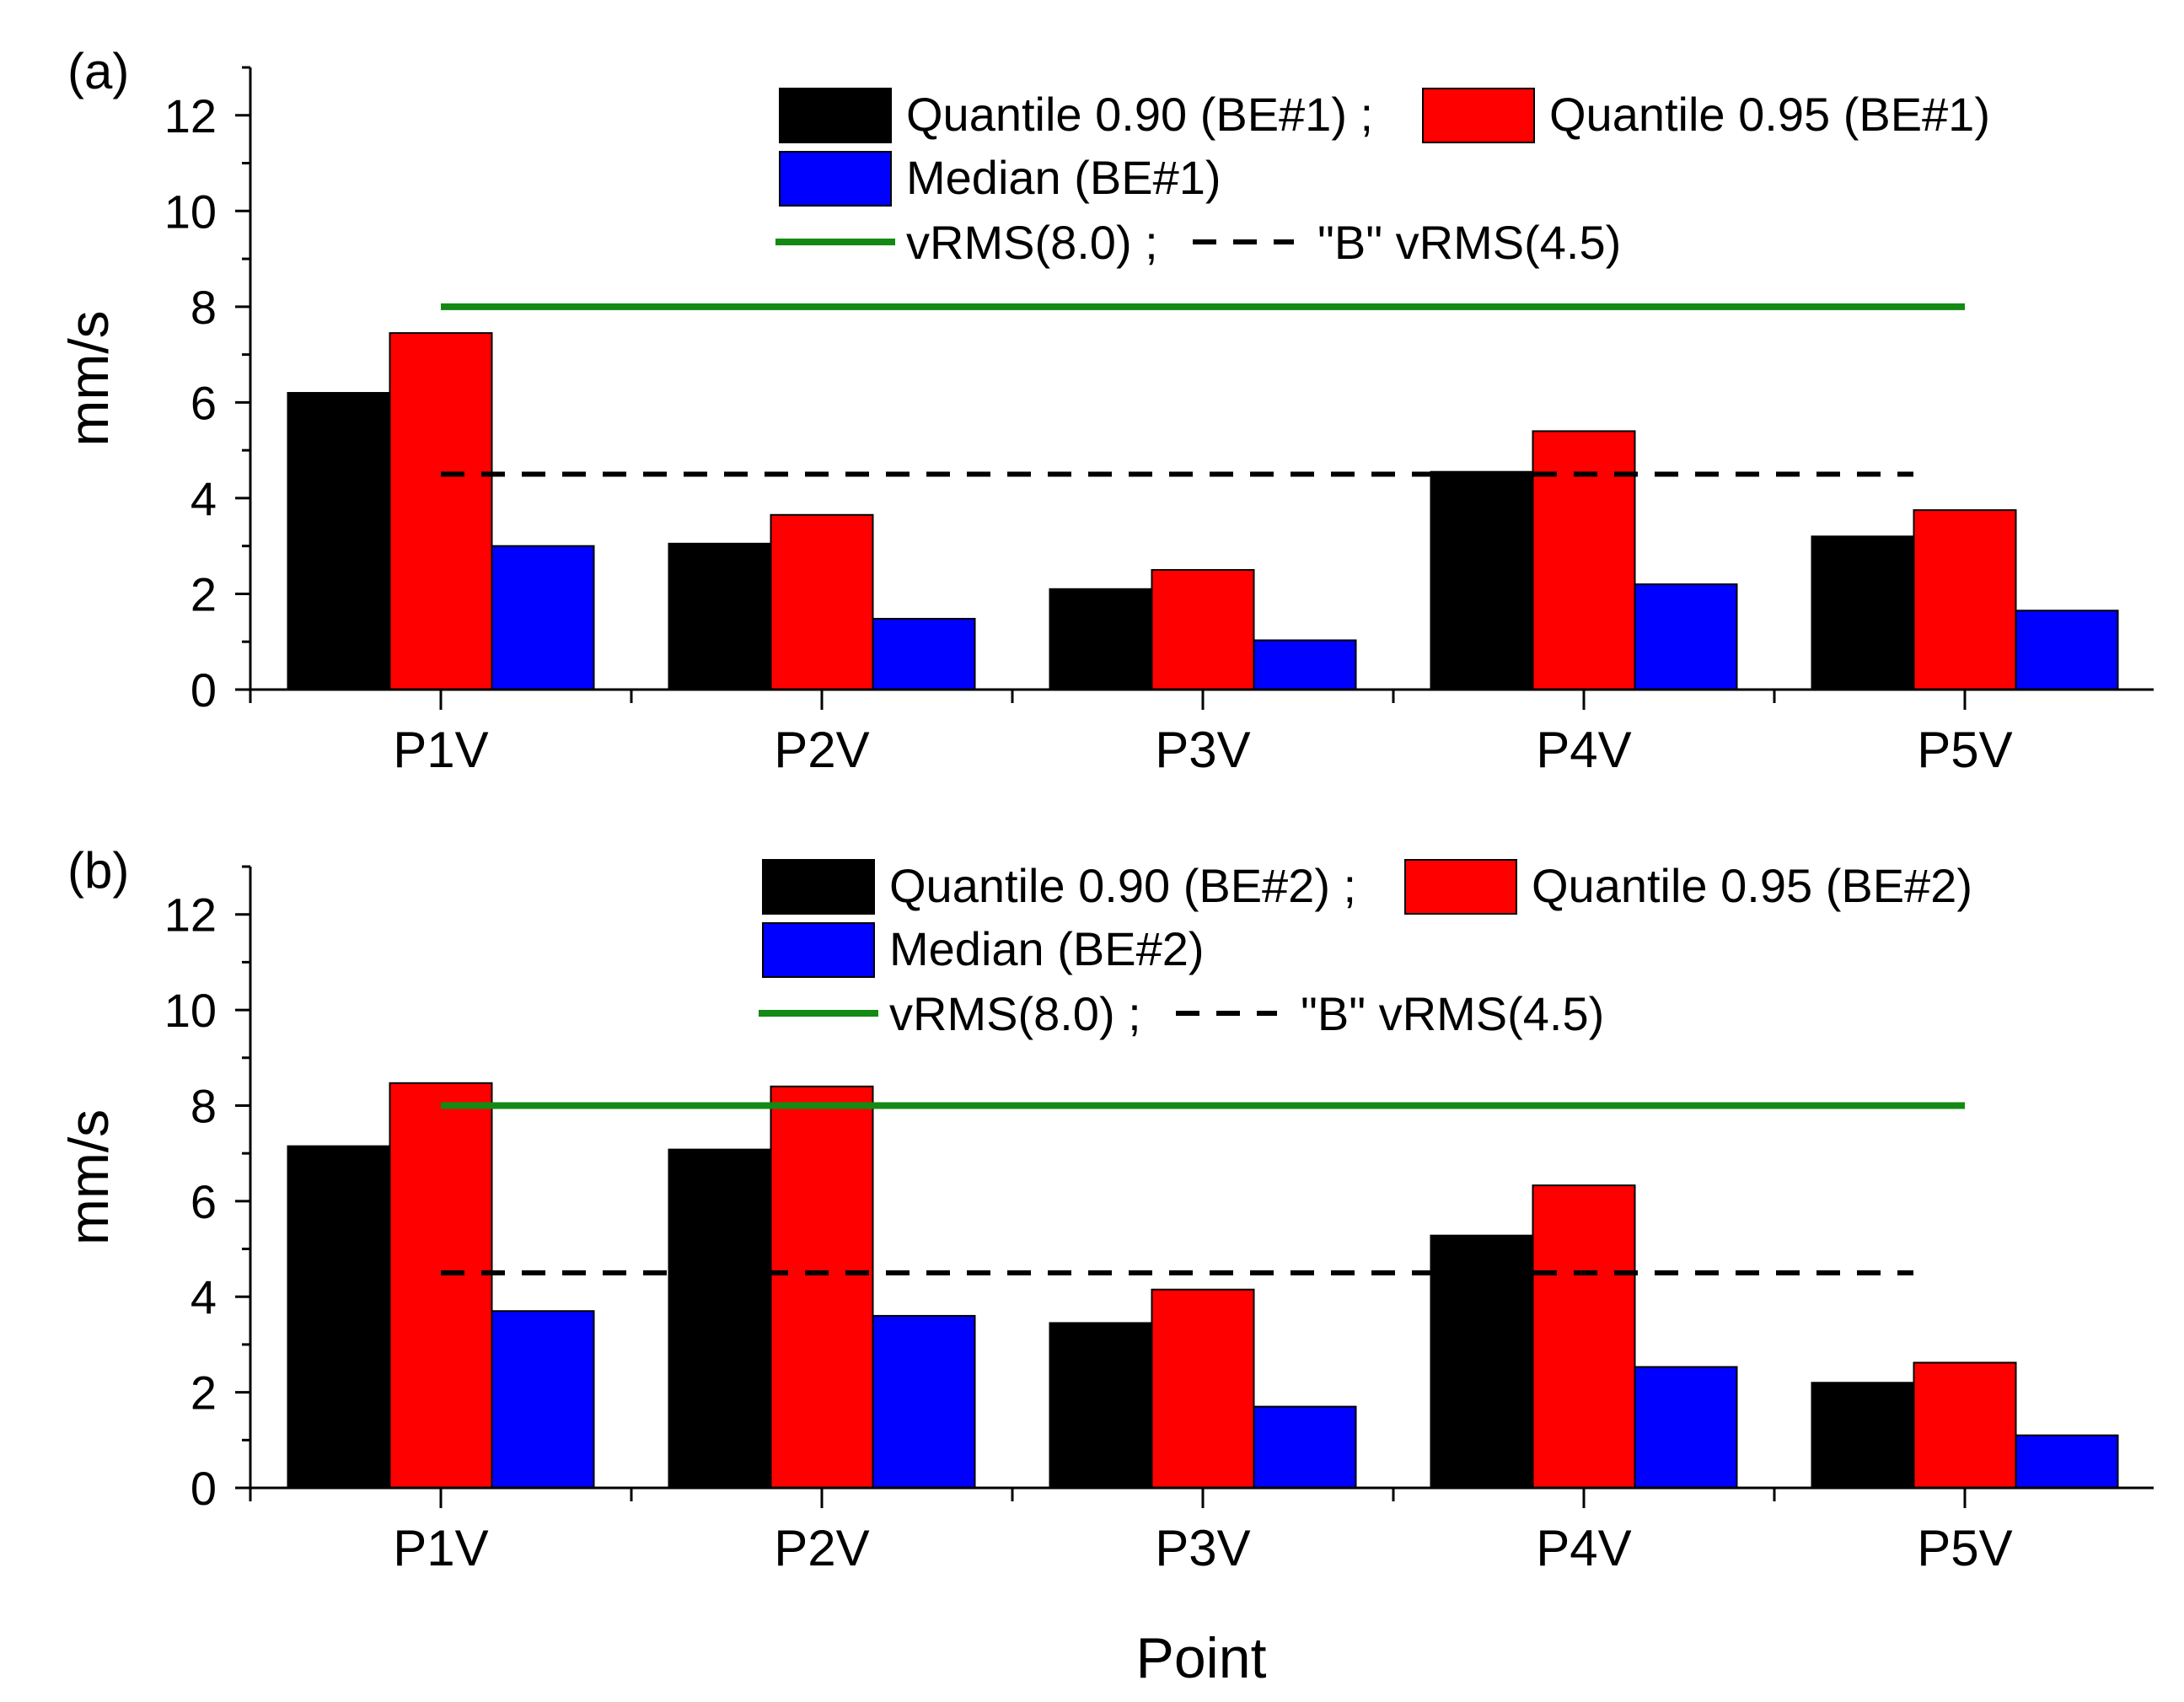  Describe the element at coordinates (1139, 114) in the screenshot. I see `legend-label-q90: Quantile 0.90 (BE#1) ;` at that location.